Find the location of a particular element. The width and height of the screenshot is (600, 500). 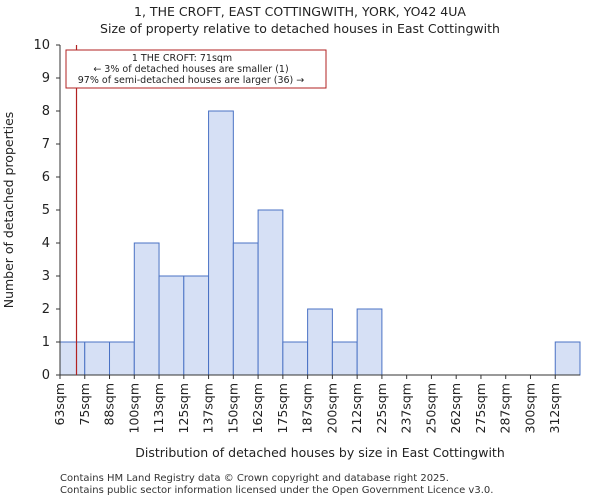

bar-175sqm is located at coordinates (295, 358).